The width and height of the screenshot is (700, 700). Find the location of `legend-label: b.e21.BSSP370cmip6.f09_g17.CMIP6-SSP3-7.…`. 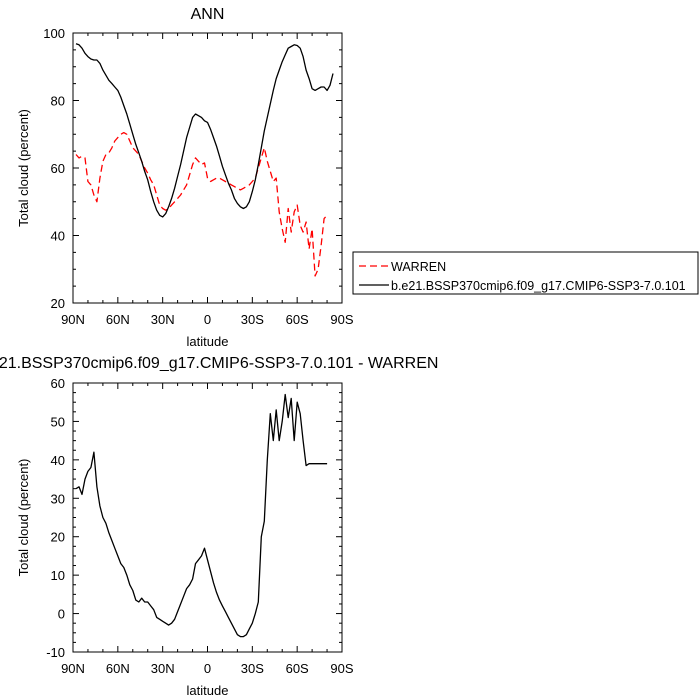

legend-label: b.e21.BSSP370cmip6.f09_g17.CMIP6-SSP3-7.… is located at coordinates (538, 286).